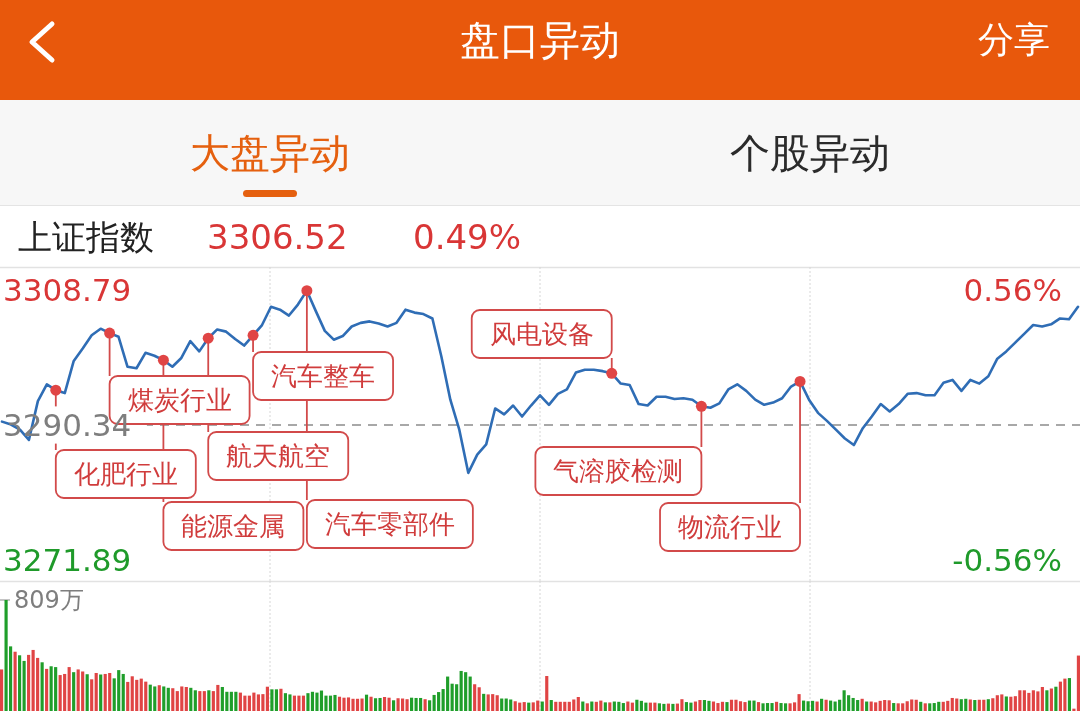 The image size is (1080, 715). What do you see at coordinates (49, 600) in the screenshot?
I see `y-tick-label: 809万` at bounding box center [49, 600].